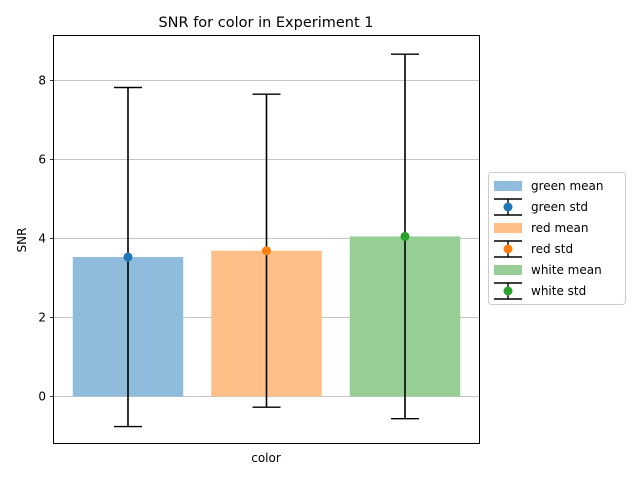  Describe the element at coordinates (566, 270) in the screenshot. I see `legend-label: white mean` at that location.